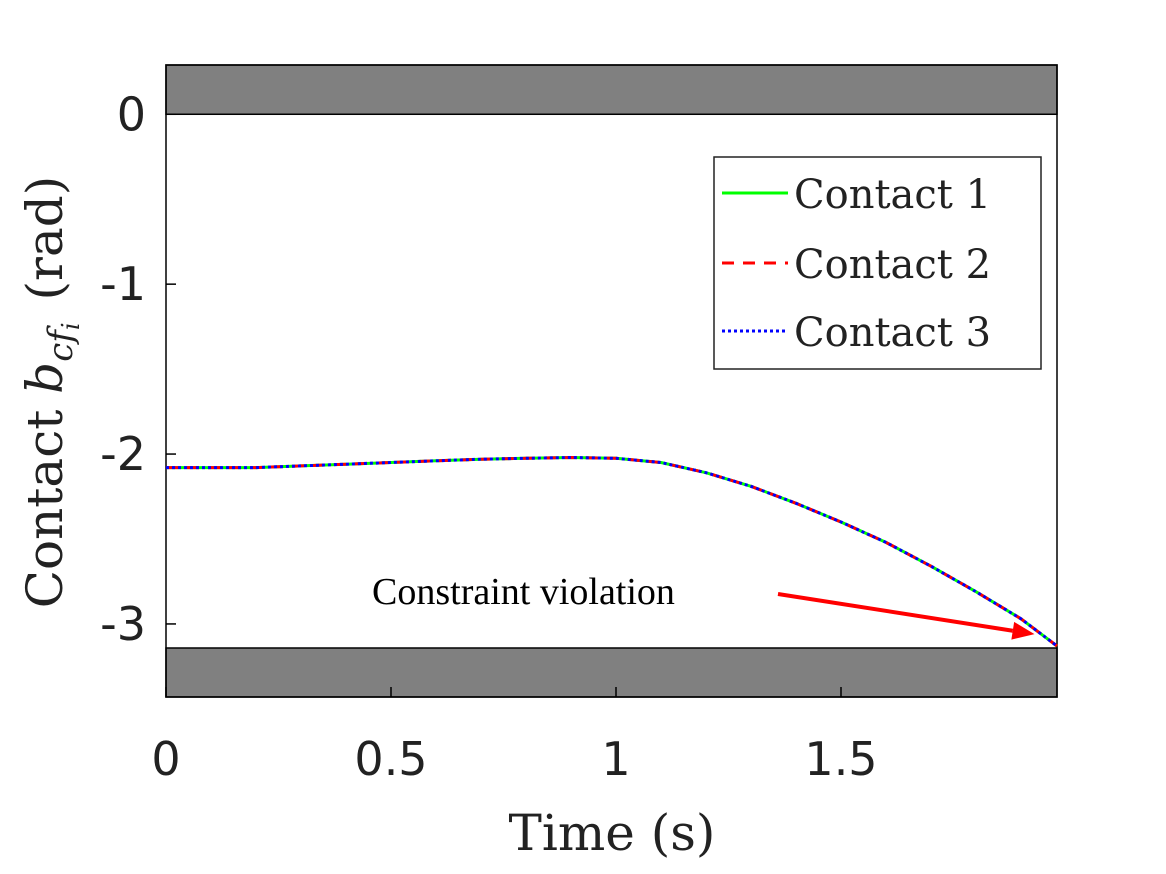  What do you see at coordinates (703, 605) in the screenshot?
I see `constraint-violation-annotation: Constraint violation` at bounding box center [703, 605].